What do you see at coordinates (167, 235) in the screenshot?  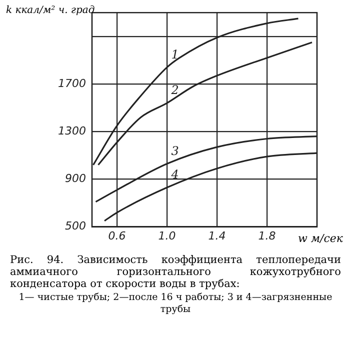 I see `x-tick-label: 1.0` at bounding box center [167, 235].